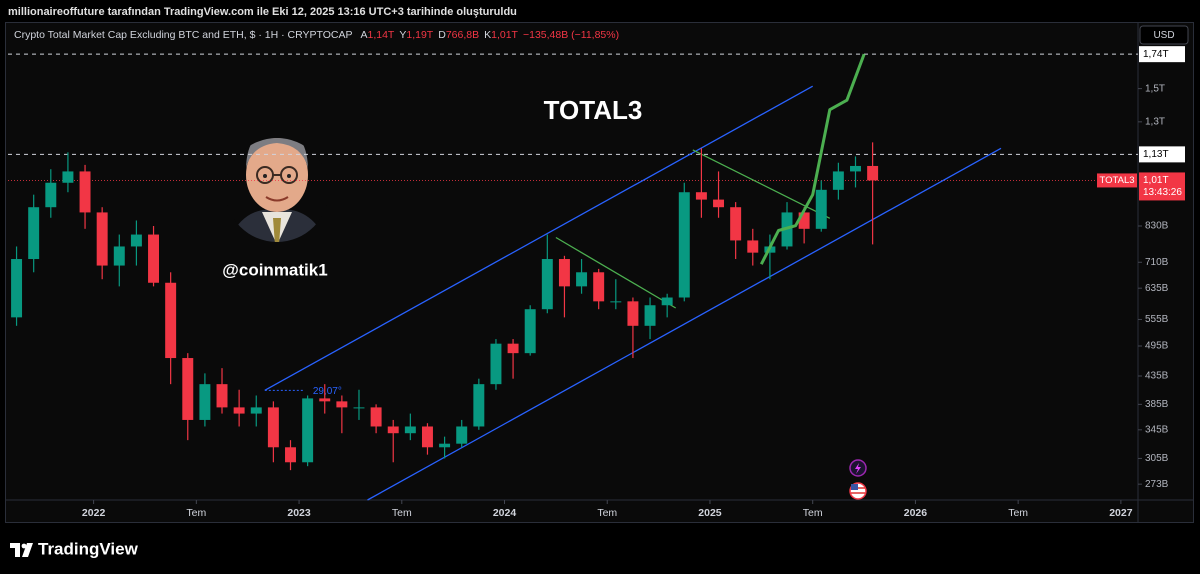  Describe the element at coordinates (1117, 180) in the screenshot. I see `price-name-box` at that location.